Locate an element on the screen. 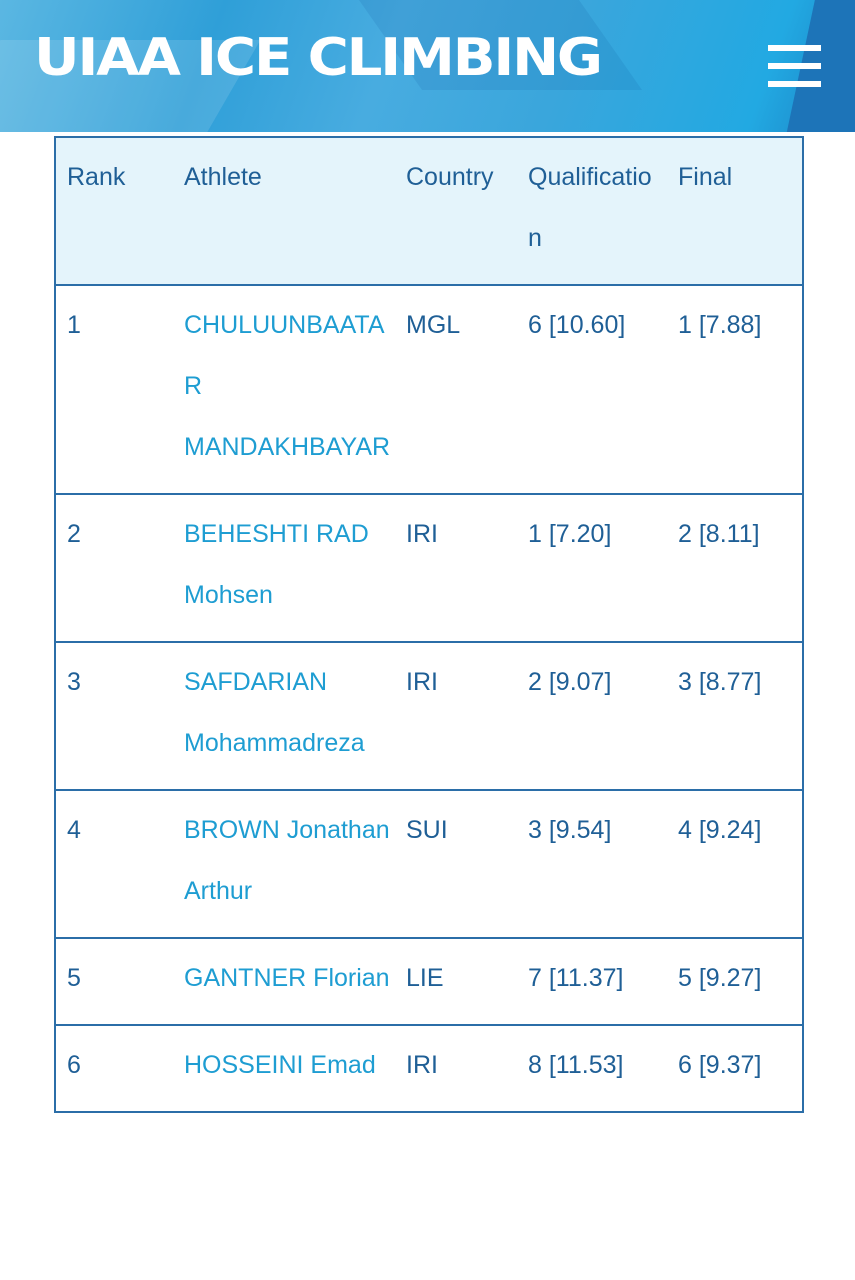 This screenshot has width=855, height=1280. table-row: 2 BEHESHTI RAD Mohsen IRI 1 [7.20] 2 [8.11] is located at coordinates (429, 568).